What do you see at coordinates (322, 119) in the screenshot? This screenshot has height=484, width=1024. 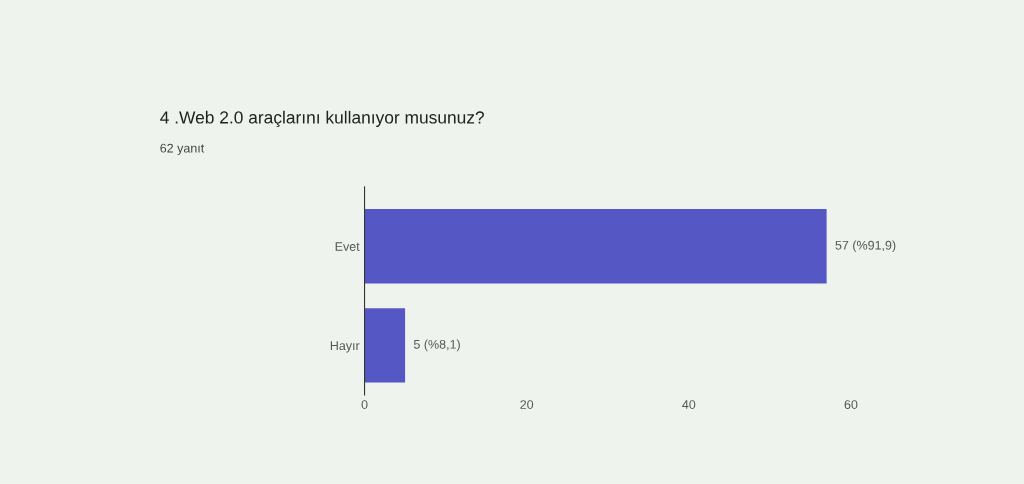 I see `chart-title: 4 .Web 2.0 araçlarını kullanıyor musunuz?` at bounding box center [322, 119].